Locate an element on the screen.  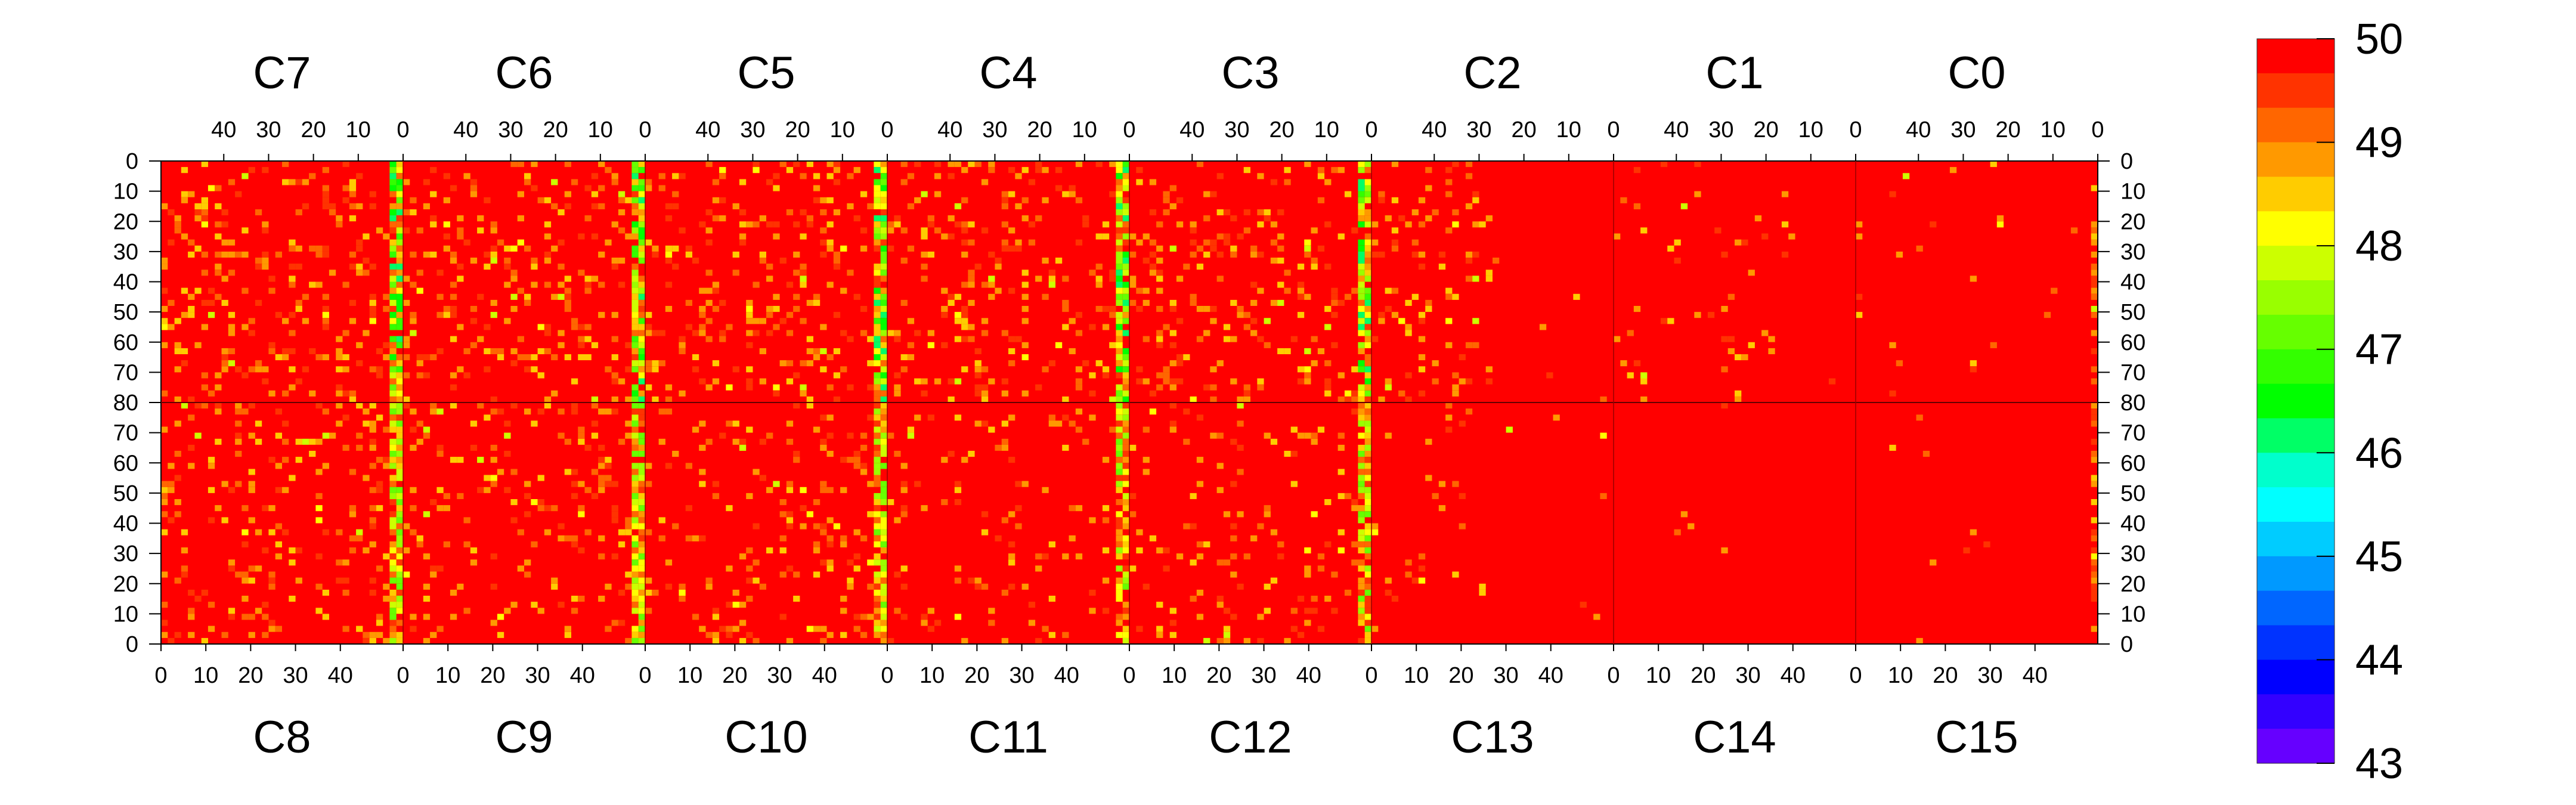
bottom-x-tick-label: 30 is located at coordinates (1506, 675).